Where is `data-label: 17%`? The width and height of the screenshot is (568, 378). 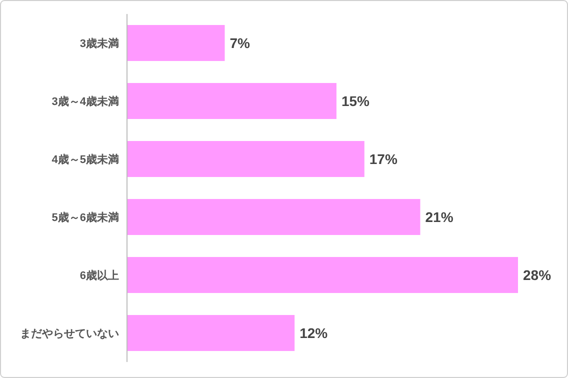 data-label: 17% is located at coordinates (383, 159).